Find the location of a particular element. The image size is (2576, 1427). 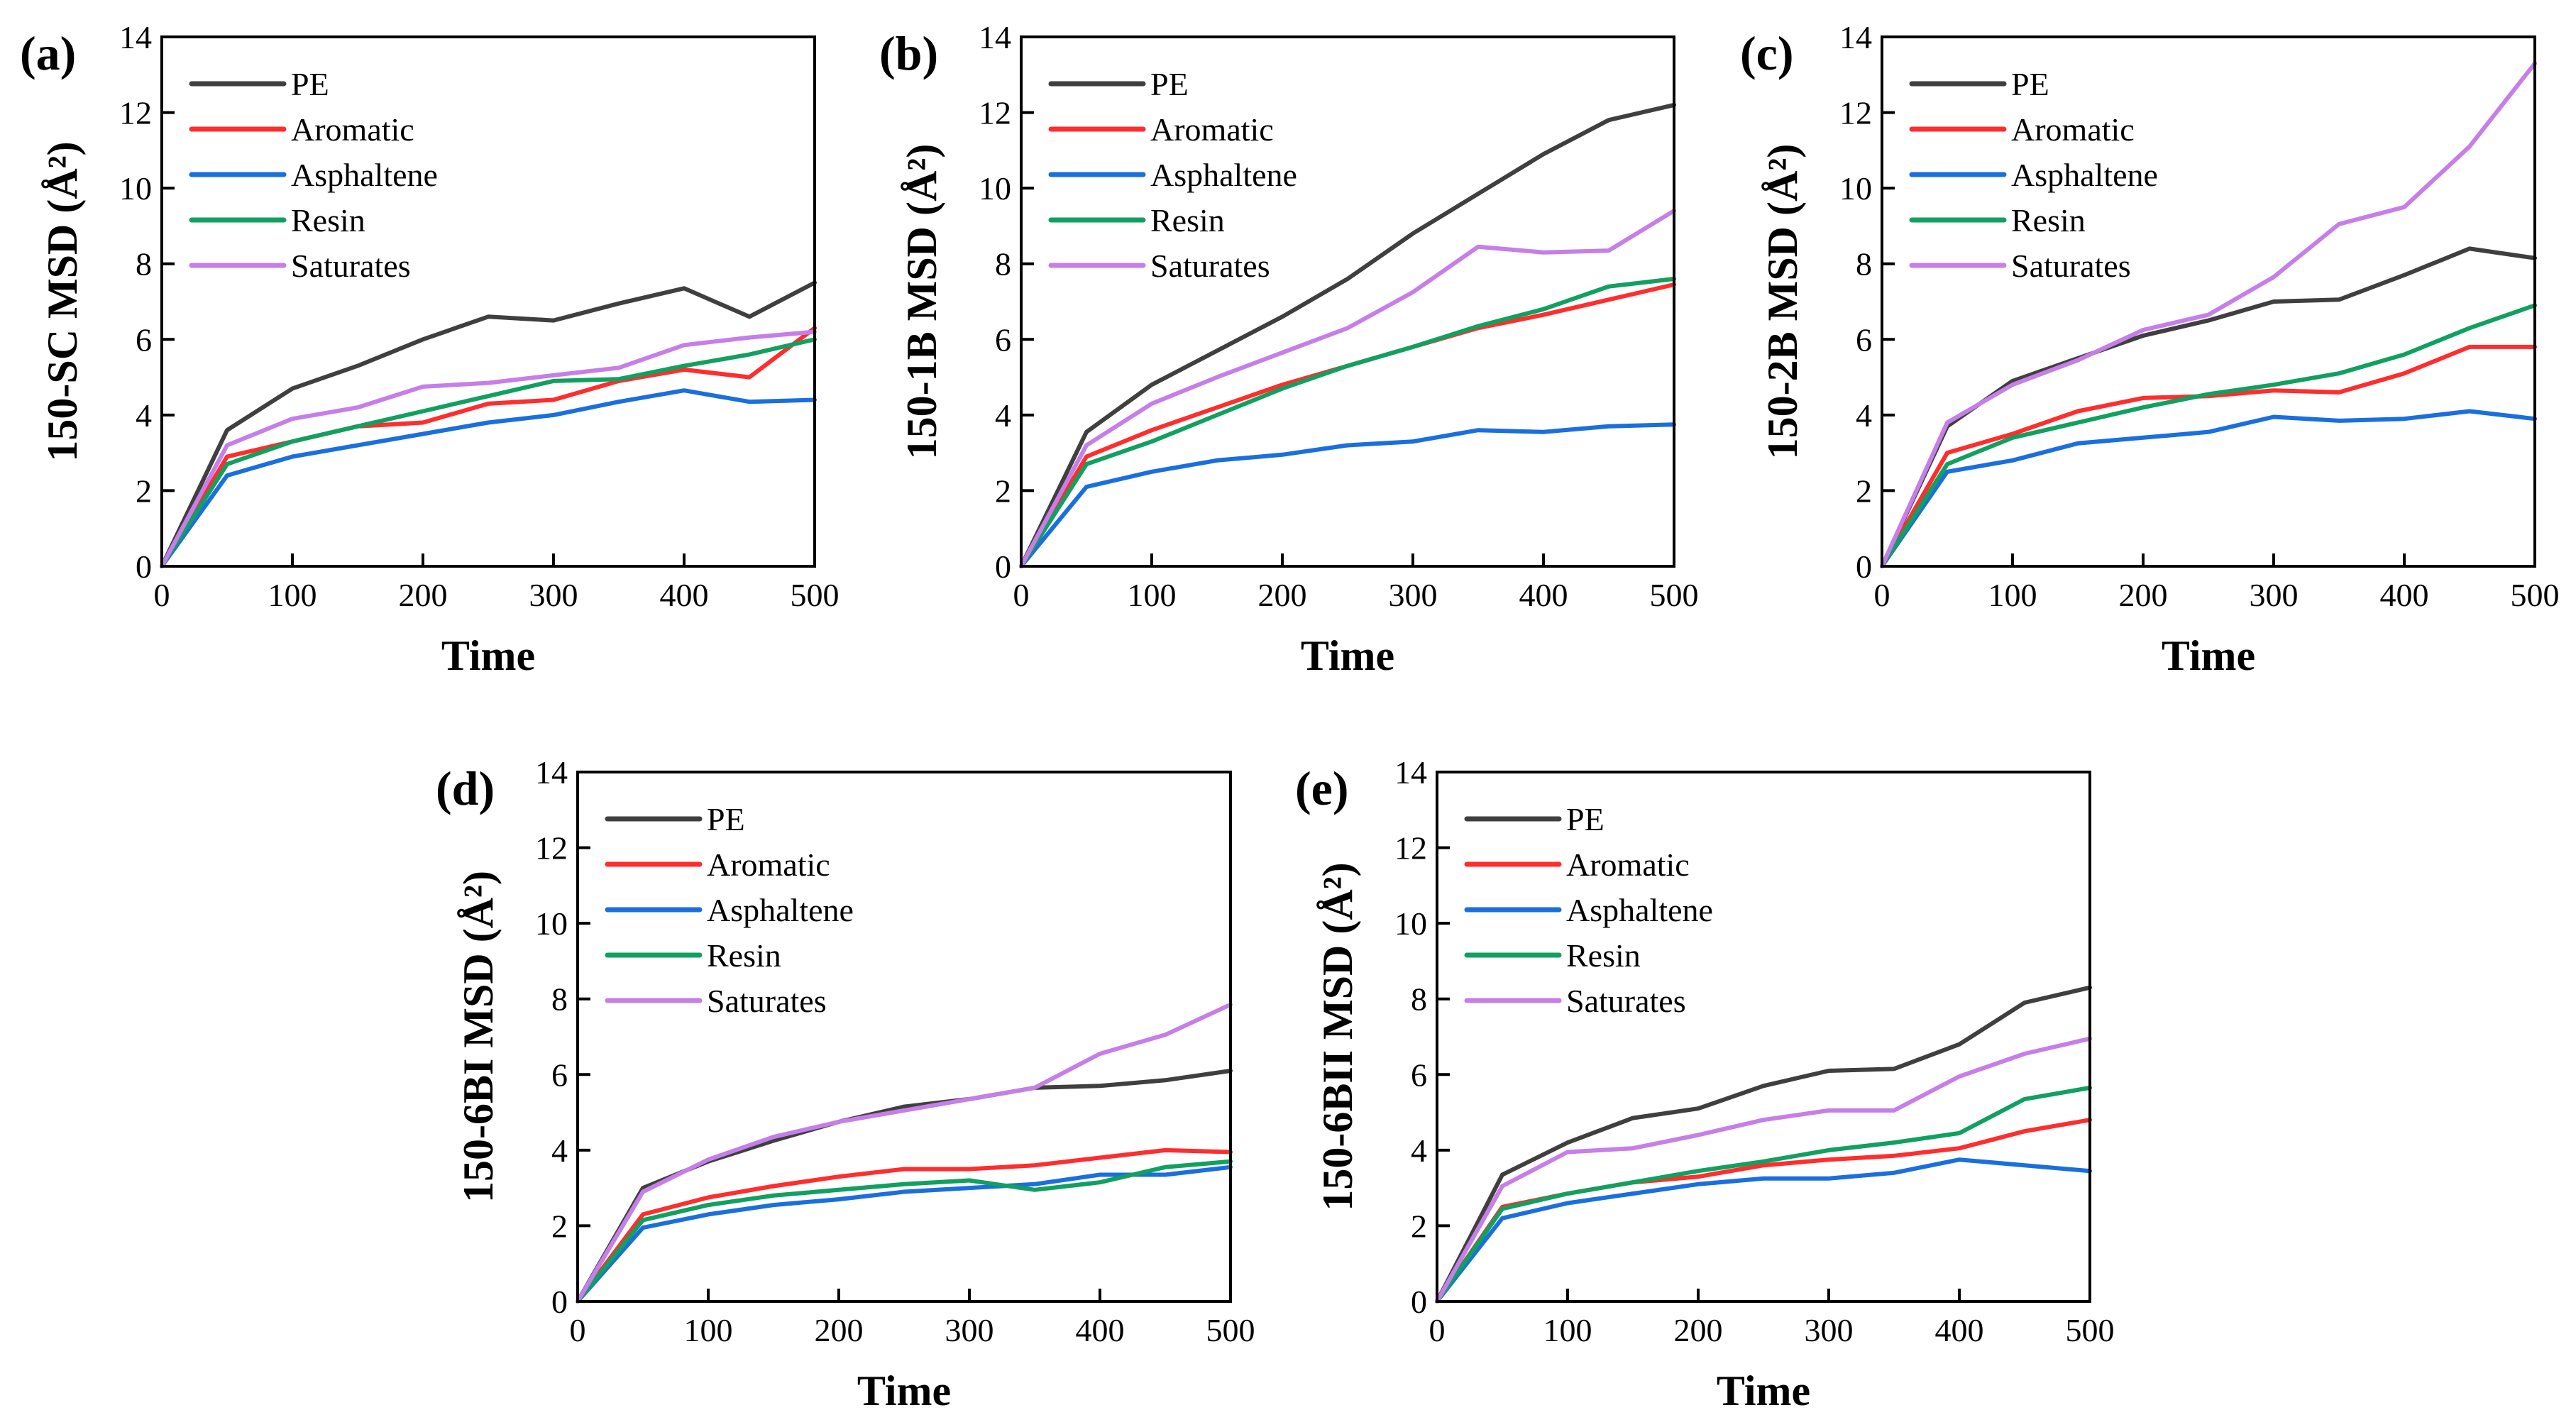

series-line-aromatic is located at coordinates (488, 447).